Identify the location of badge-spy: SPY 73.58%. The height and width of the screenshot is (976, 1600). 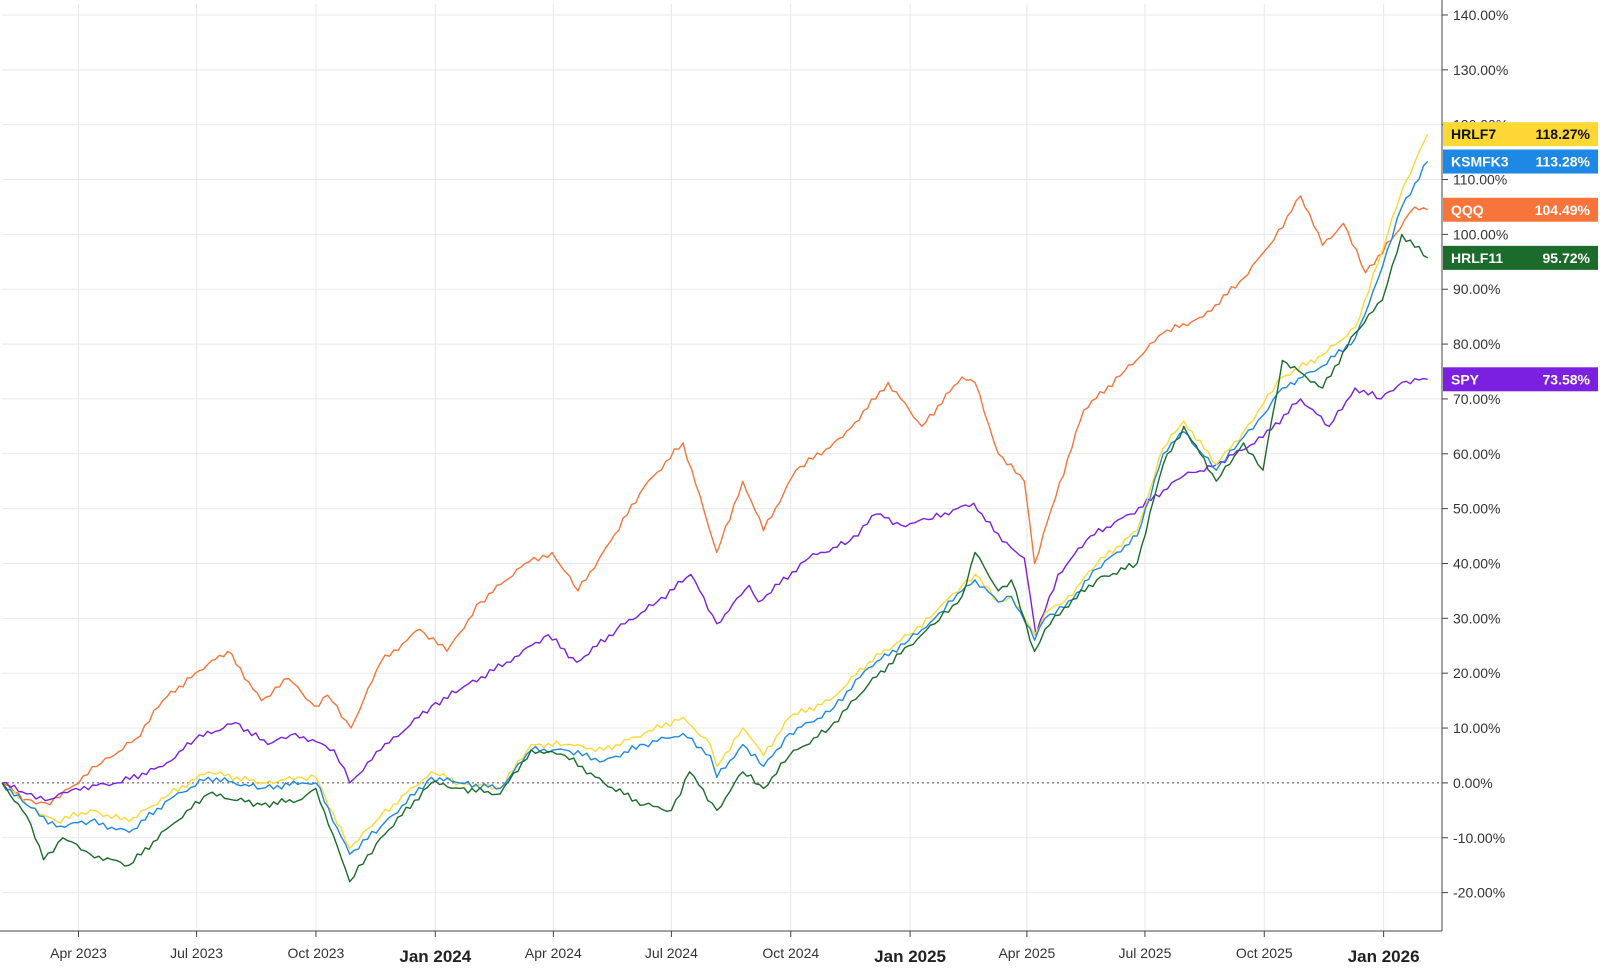
(1520, 379).